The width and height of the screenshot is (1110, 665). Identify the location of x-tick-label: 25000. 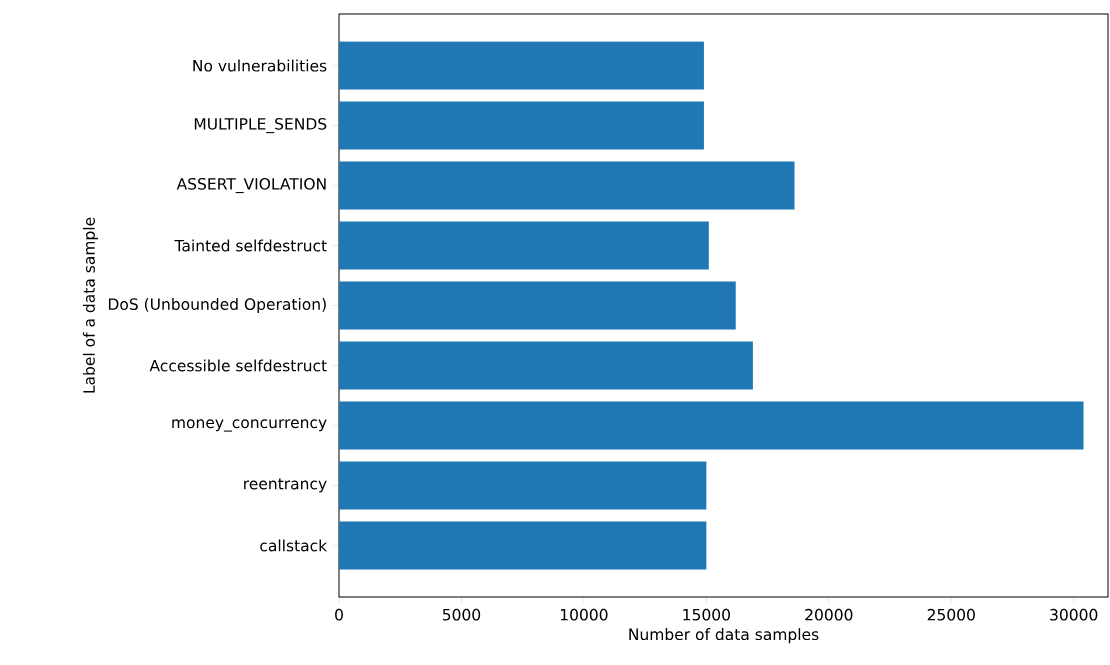
(951, 614).